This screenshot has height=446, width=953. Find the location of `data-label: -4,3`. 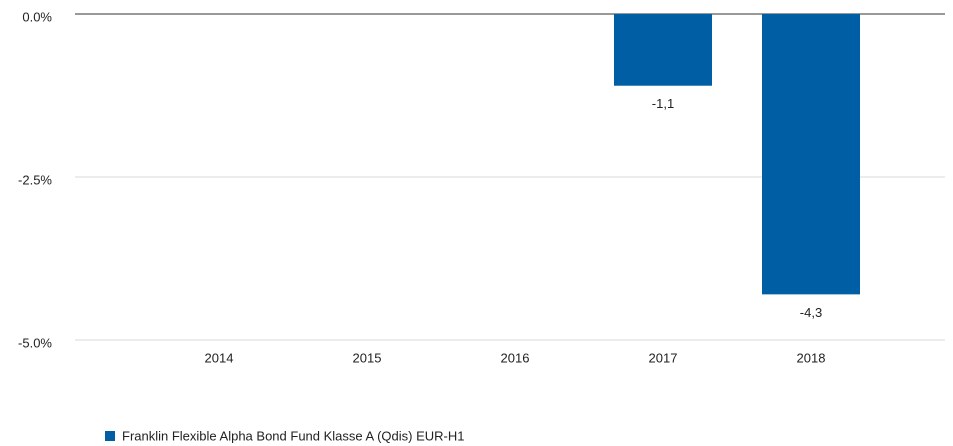

data-label: -4,3 is located at coordinates (811, 312).